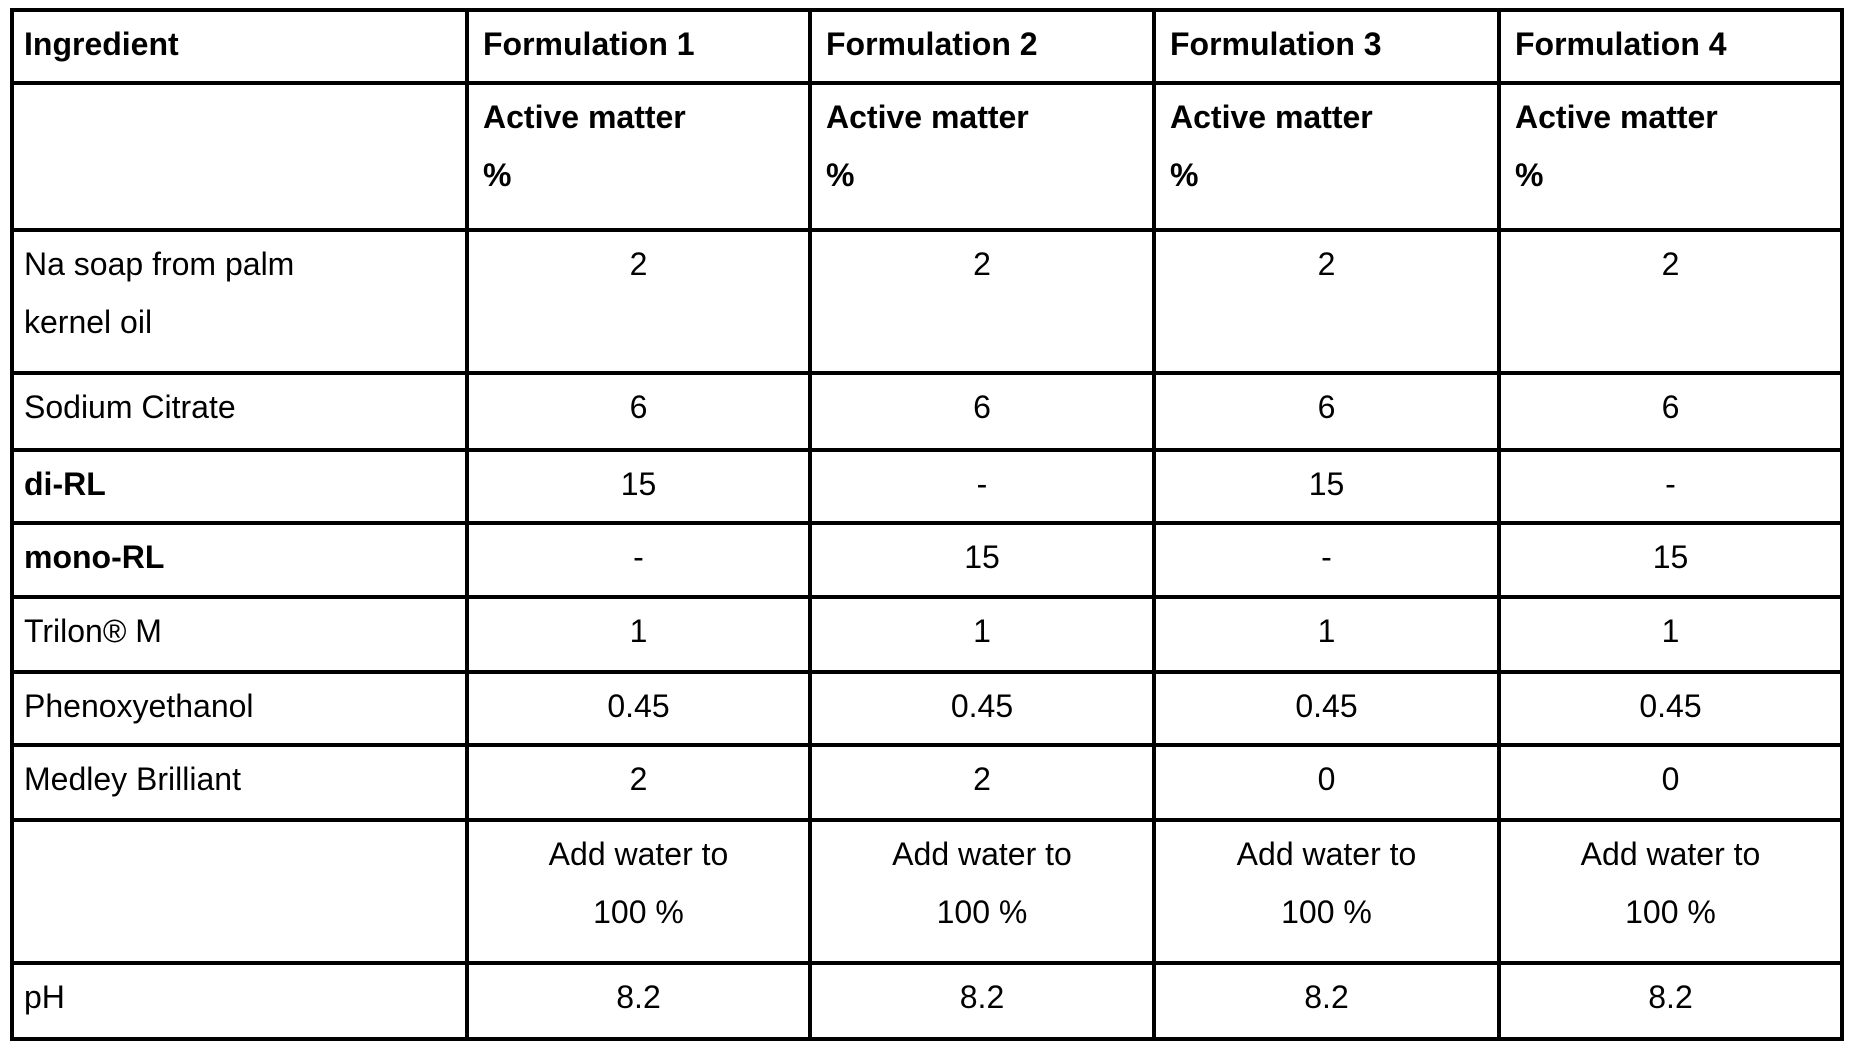 This screenshot has height=1053, width=1853. Describe the element at coordinates (239, 560) in the screenshot. I see `ingredient-label: mono-RL` at that location.